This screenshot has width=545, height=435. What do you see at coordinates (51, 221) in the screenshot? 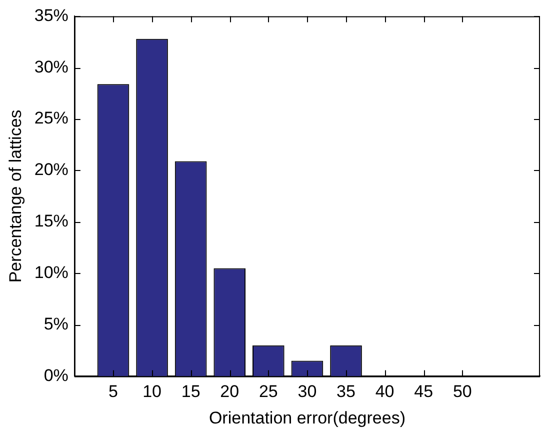
I see `y-tick-label: 15%` at bounding box center [51, 221].